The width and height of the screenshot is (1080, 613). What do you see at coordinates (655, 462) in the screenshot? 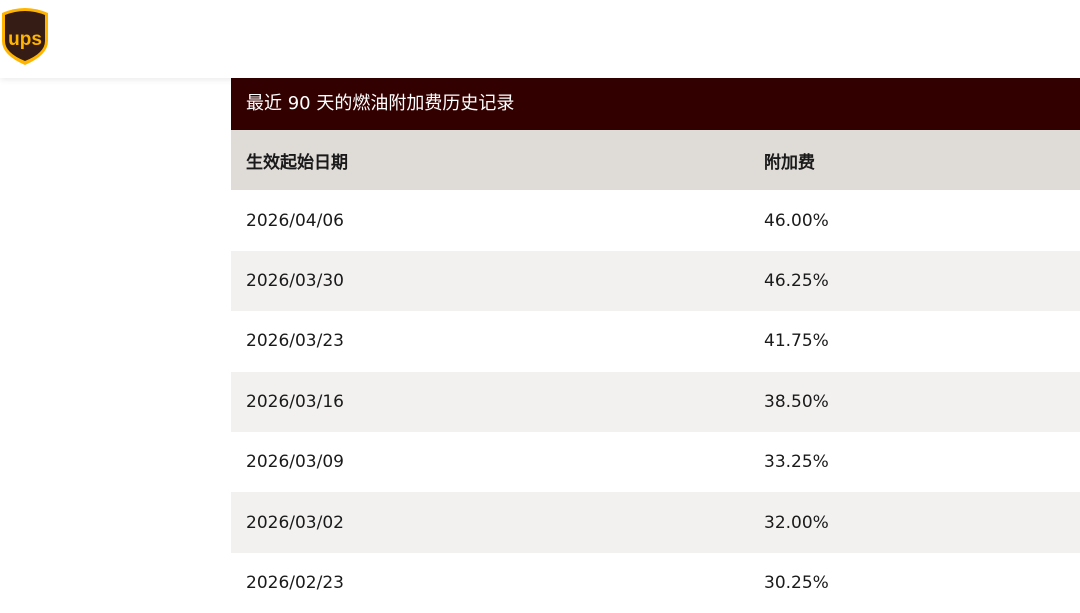
I see `table-row: 2026/03/09 33.25%` at bounding box center [655, 462].